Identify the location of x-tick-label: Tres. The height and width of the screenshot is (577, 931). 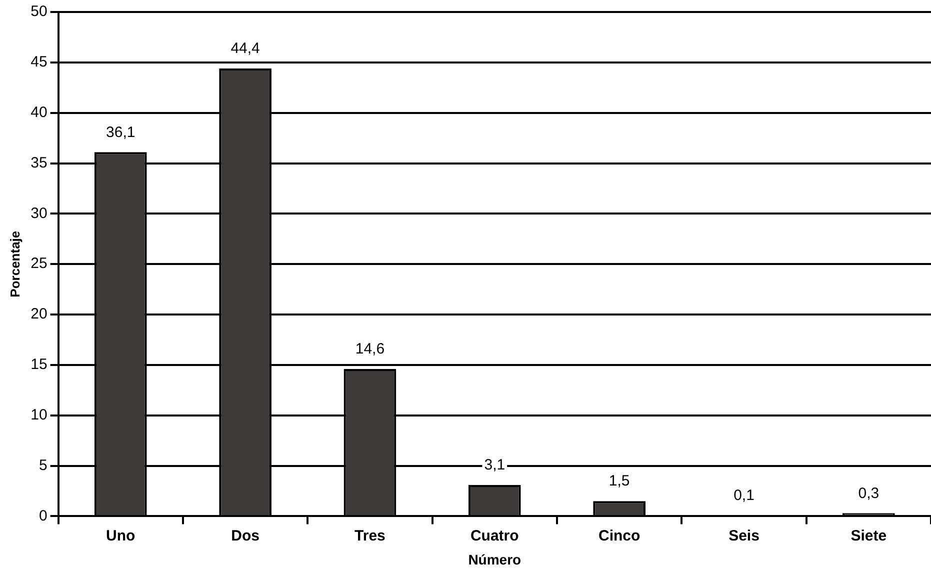
(370, 535).